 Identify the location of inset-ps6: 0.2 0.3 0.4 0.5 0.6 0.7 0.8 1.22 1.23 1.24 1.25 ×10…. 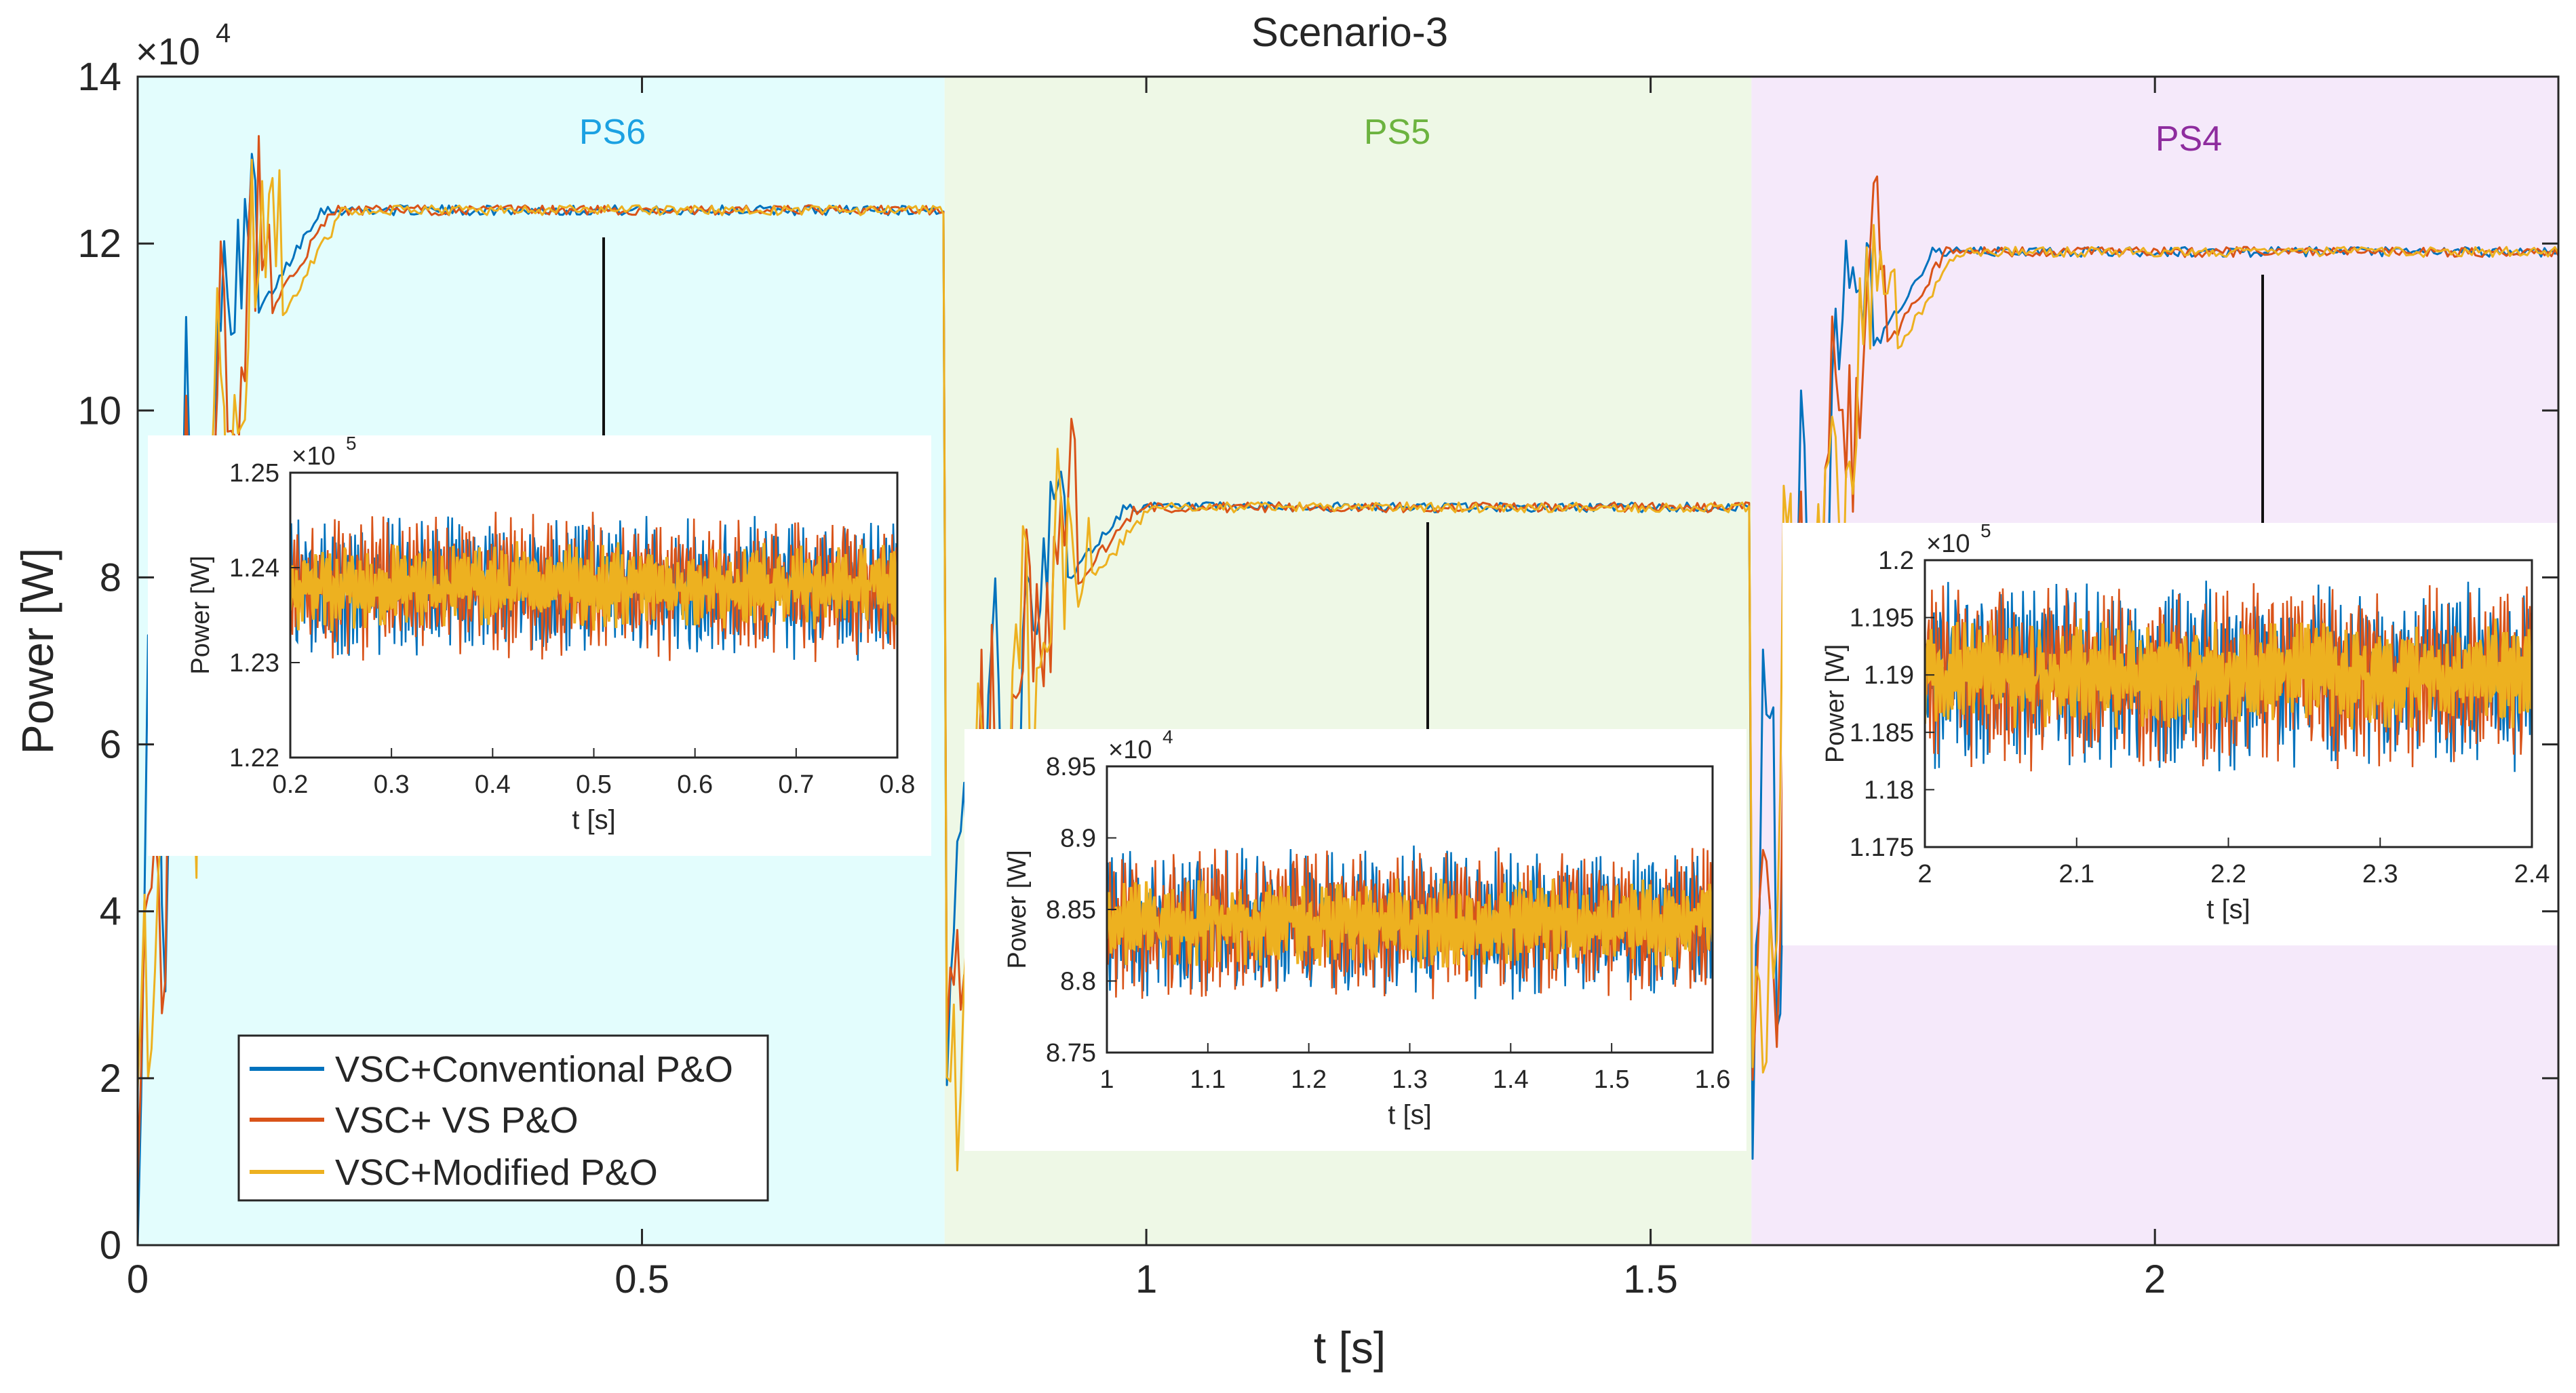
(539, 644).